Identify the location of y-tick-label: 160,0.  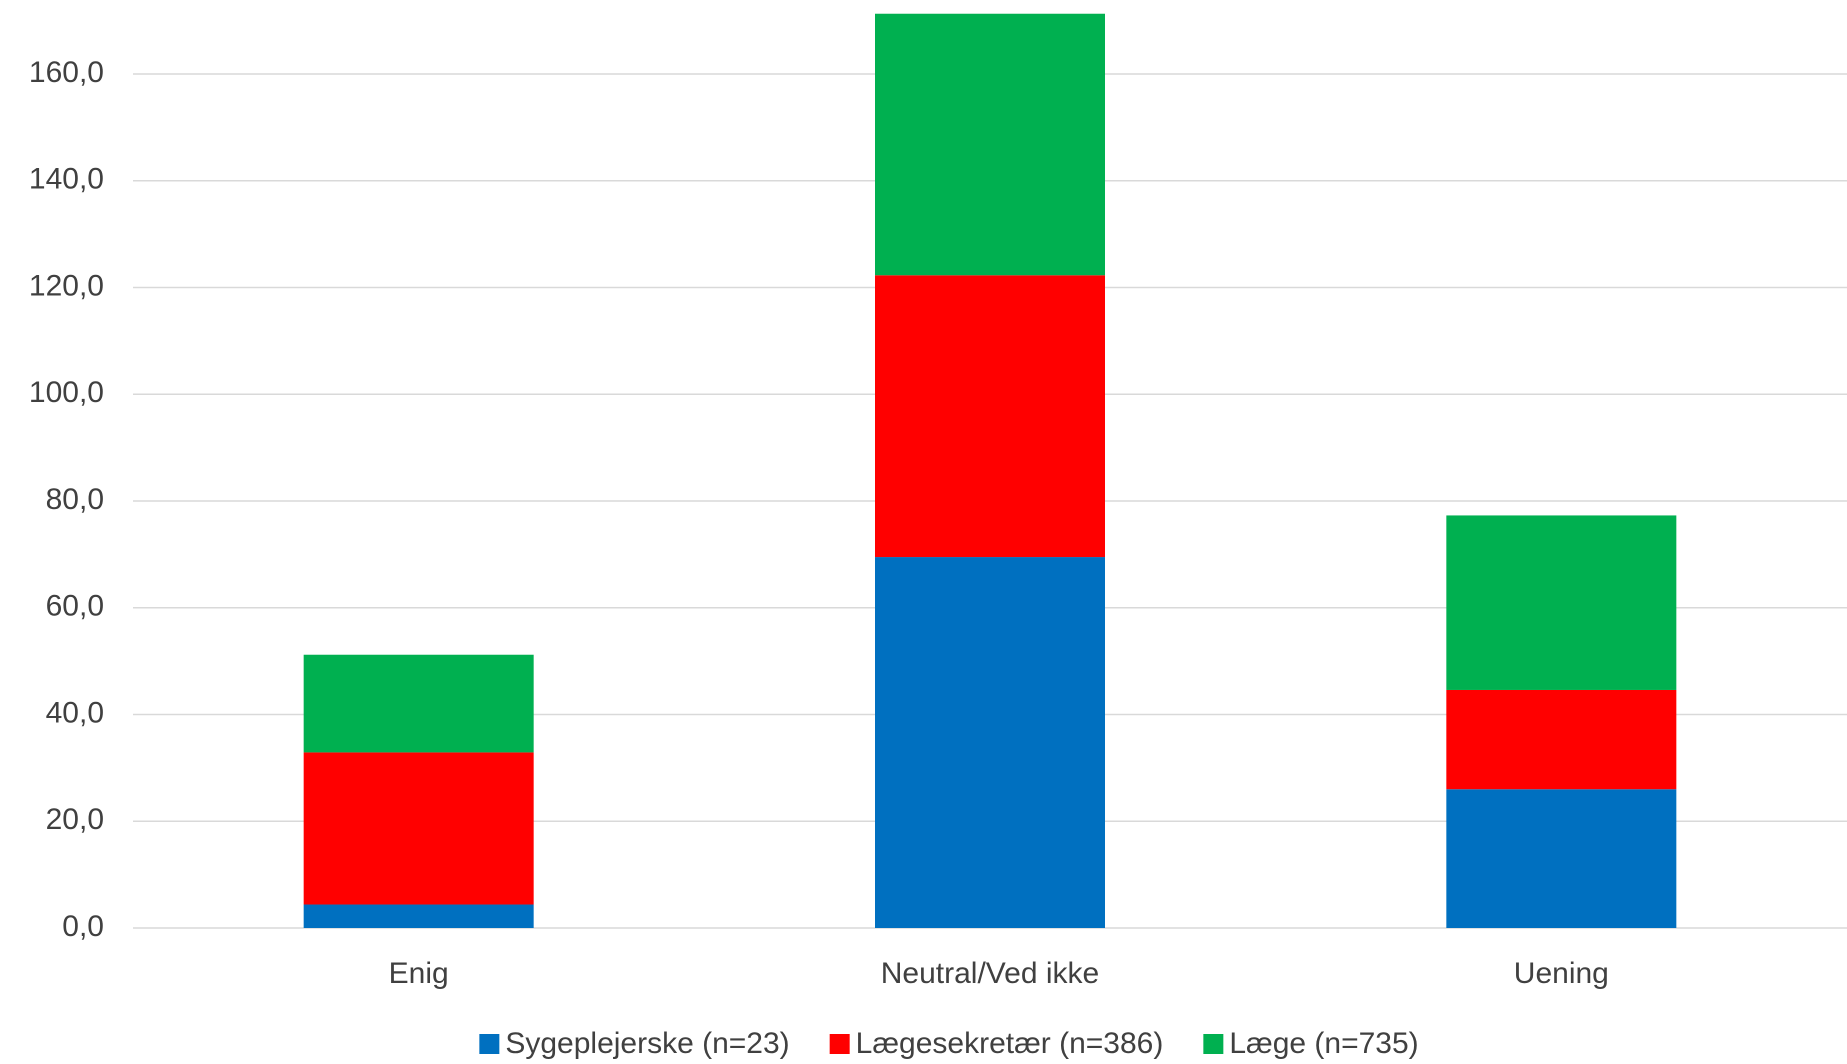
(66, 72).